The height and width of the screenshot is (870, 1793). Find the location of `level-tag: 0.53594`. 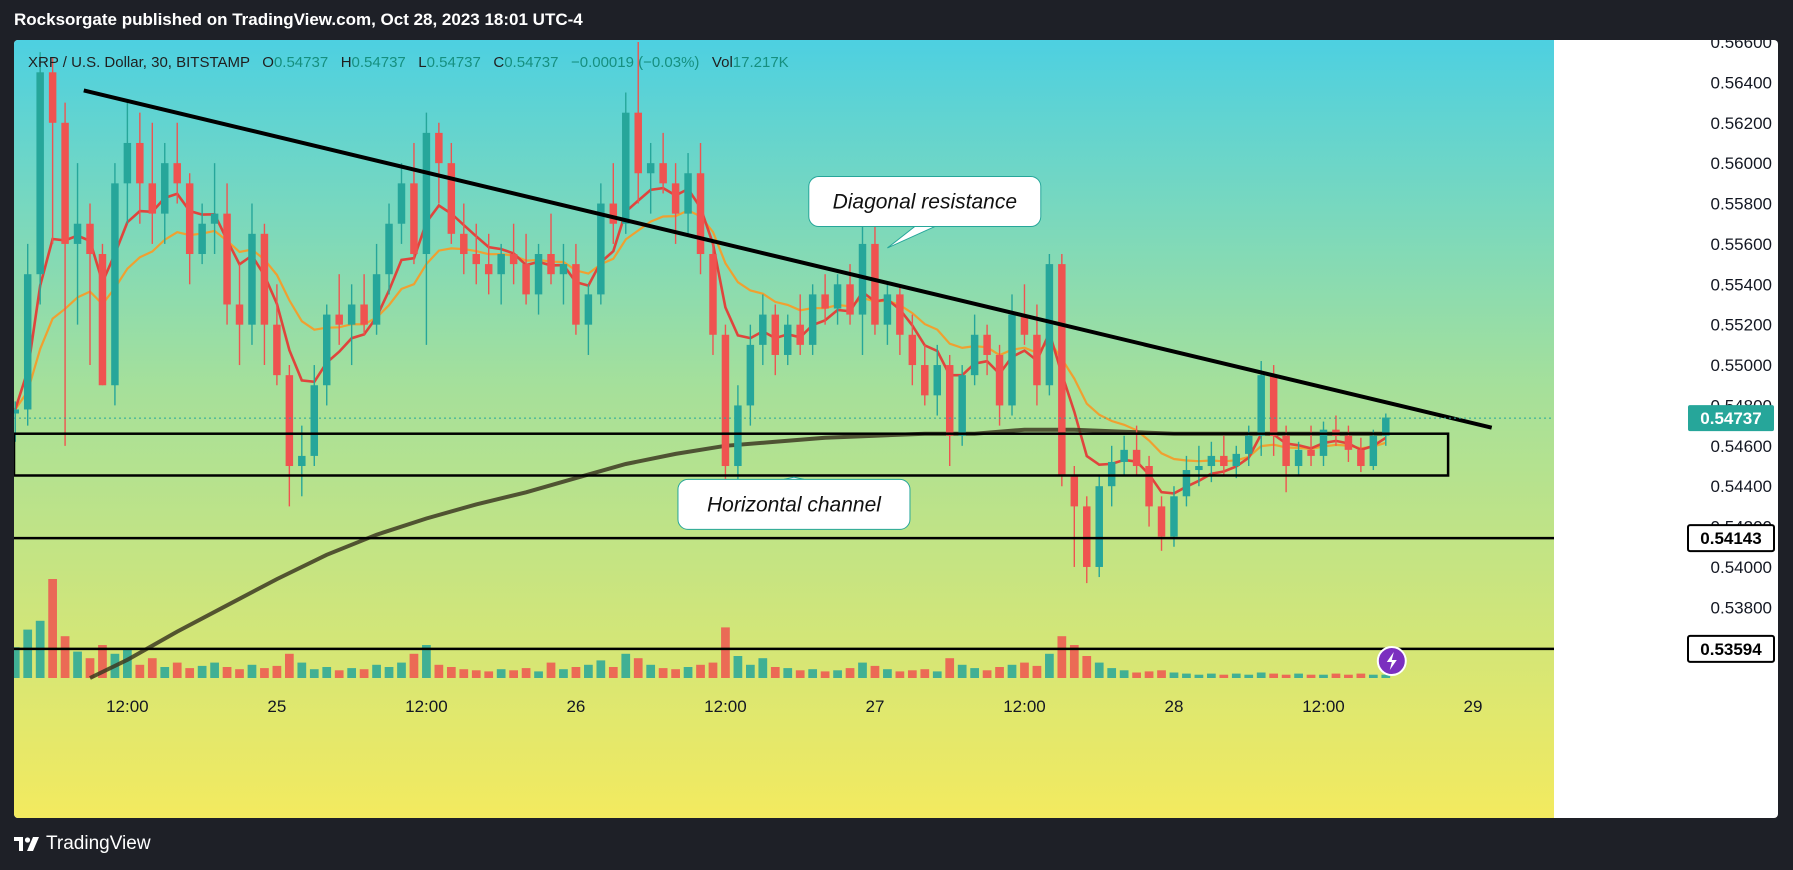

level-tag: 0.53594 is located at coordinates (1731, 649).